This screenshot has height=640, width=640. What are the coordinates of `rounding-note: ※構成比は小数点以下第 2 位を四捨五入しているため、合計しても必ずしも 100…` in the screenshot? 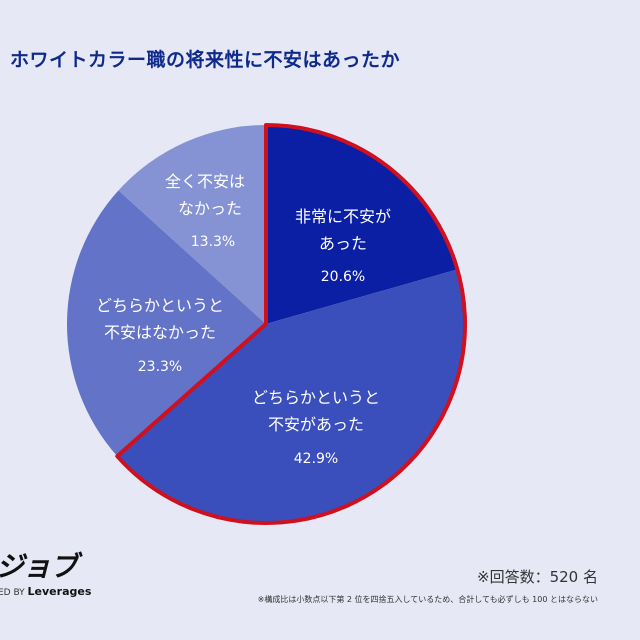 It's located at (427, 599).